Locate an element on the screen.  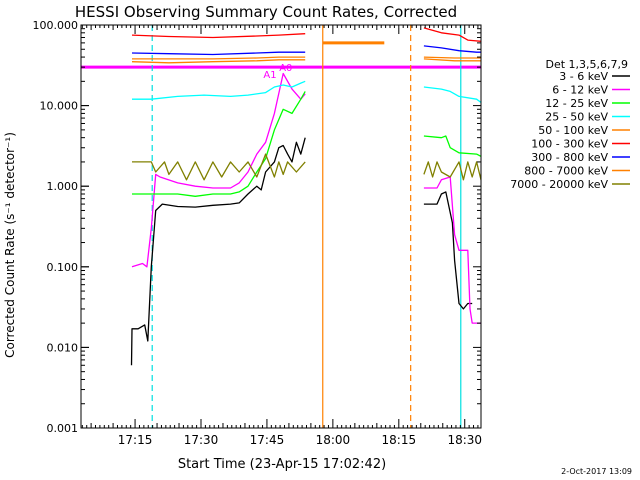
legend-label-6: 300 - 800 keV is located at coordinates (569, 157).